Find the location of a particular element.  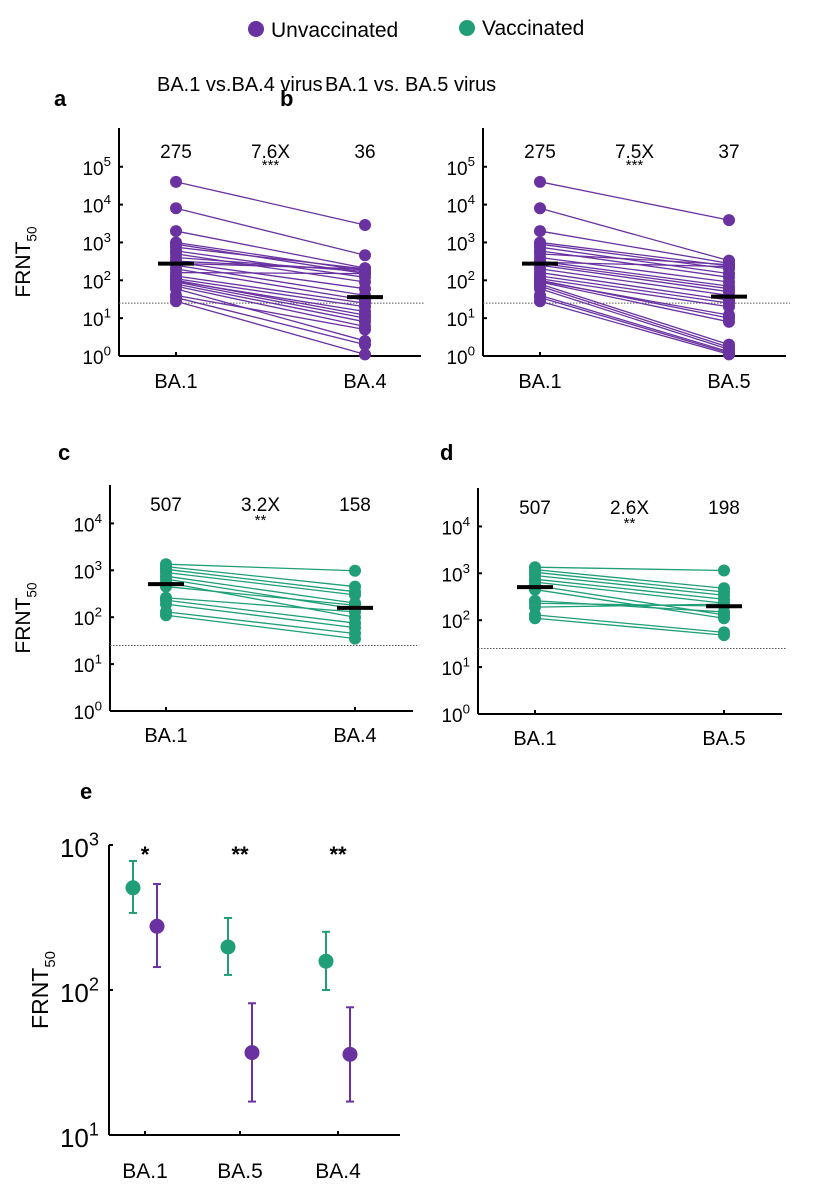

panel-d: 10⁰ 10¹ 10² 10³ 10⁴ BA.1 BA.5 507 198 2.6X** is located at coordinates (613, 619).